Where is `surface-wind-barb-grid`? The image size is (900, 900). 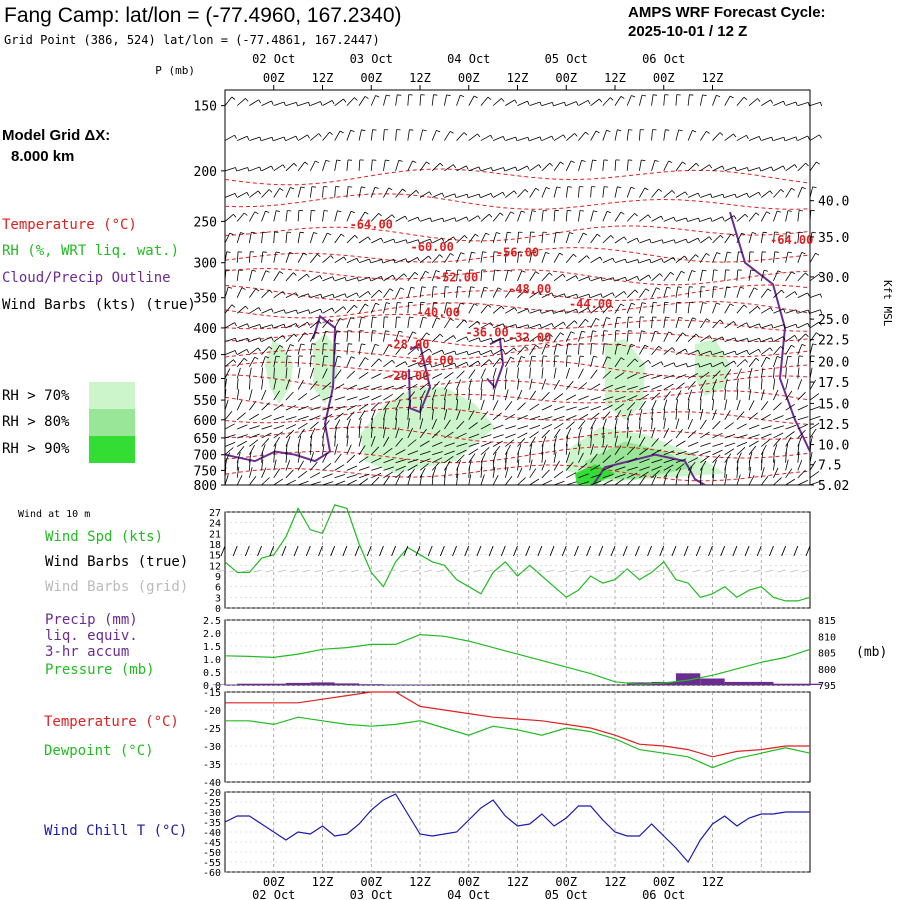
surface-wind-barb-grid is located at coordinates (720, 571).